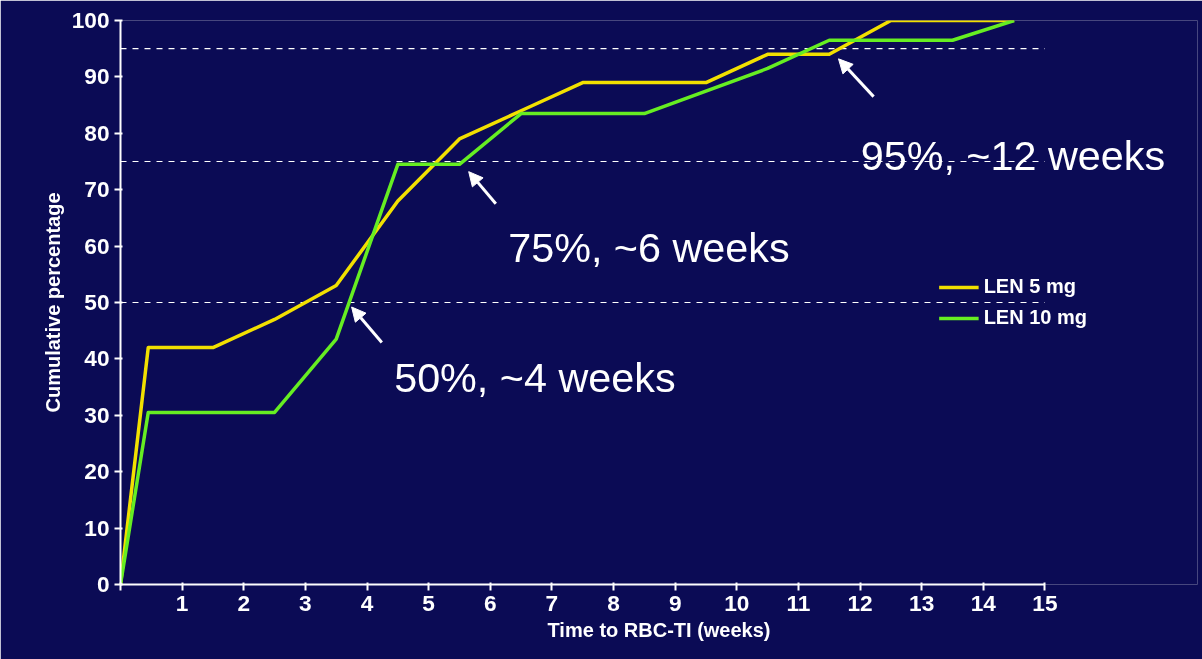 The image size is (1202, 659). Describe the element at coordinates (97, 302) in the screenshot. I see `y-tick-label: 50` at that location.